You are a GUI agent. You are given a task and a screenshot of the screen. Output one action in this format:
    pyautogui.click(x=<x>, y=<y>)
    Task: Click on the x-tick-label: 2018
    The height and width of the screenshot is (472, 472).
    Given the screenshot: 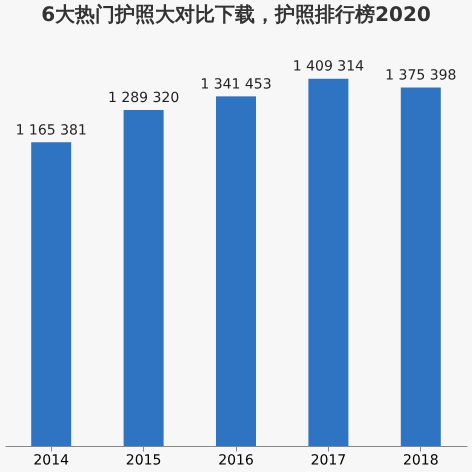 What is the action you would take?
    pyautogui.click(x=420, y=460)
    